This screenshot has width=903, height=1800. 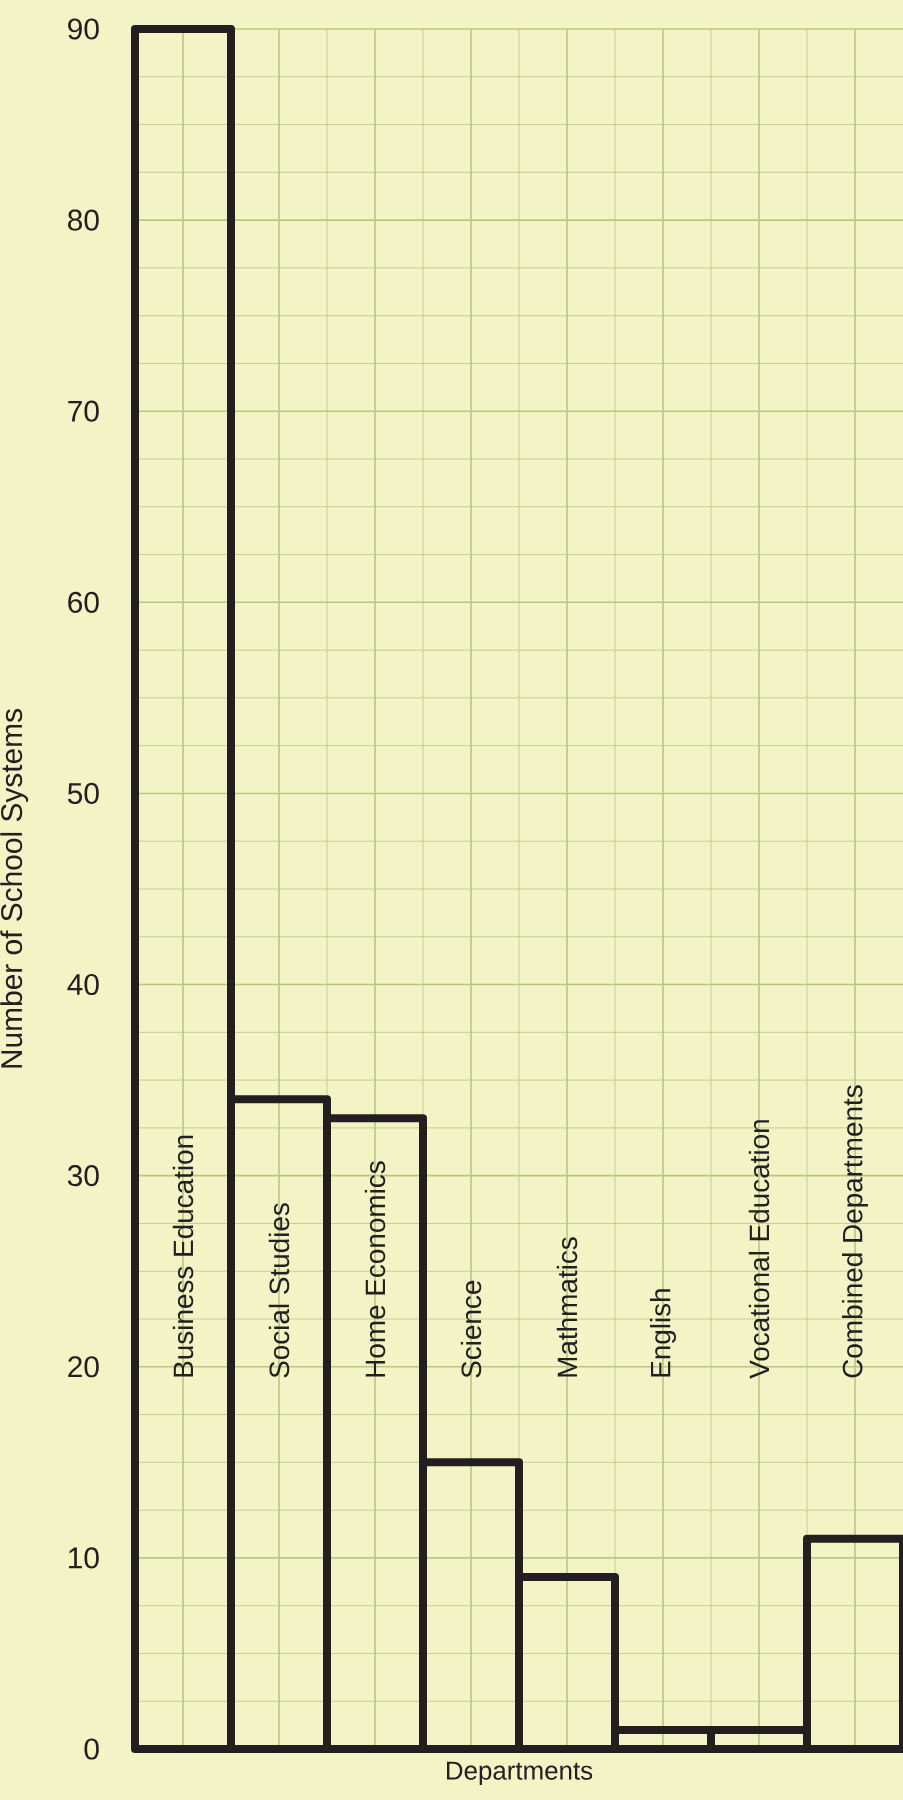 What do you see at coordinates (279, 1290) in the screenshot?
I see `x-tick-label: Social Studies` at bounding box center [279, 1290].